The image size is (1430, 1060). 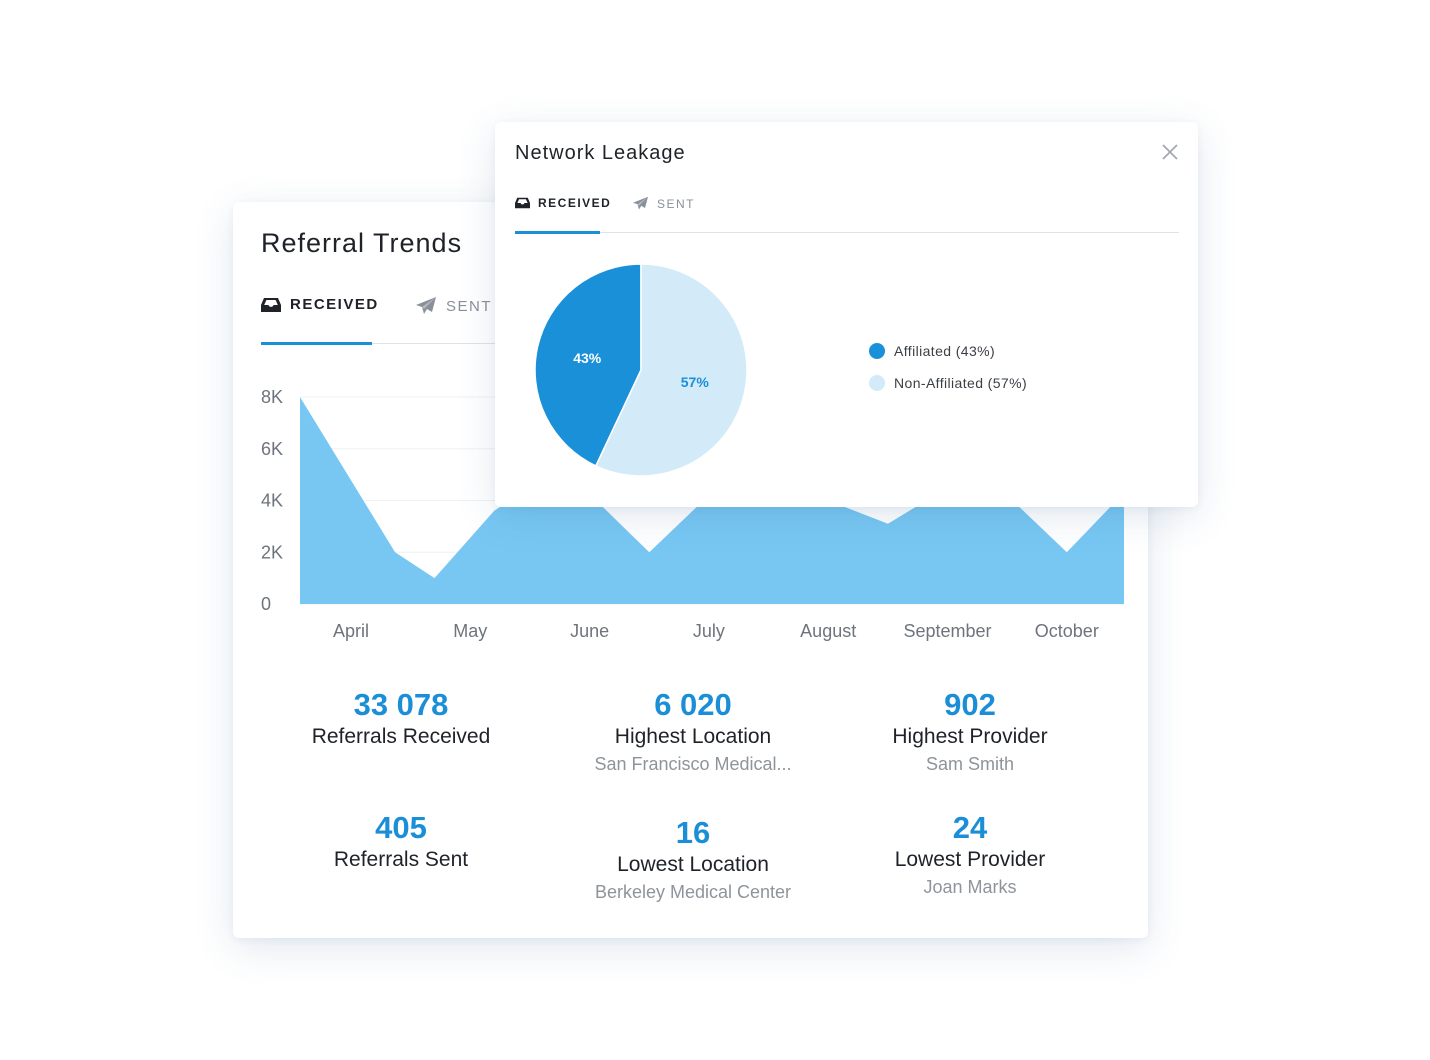 What do you see at coordinates (587, 358) in the screenshot?
I see `pie-slice-label: 43%` at bounding box center [587, 358].